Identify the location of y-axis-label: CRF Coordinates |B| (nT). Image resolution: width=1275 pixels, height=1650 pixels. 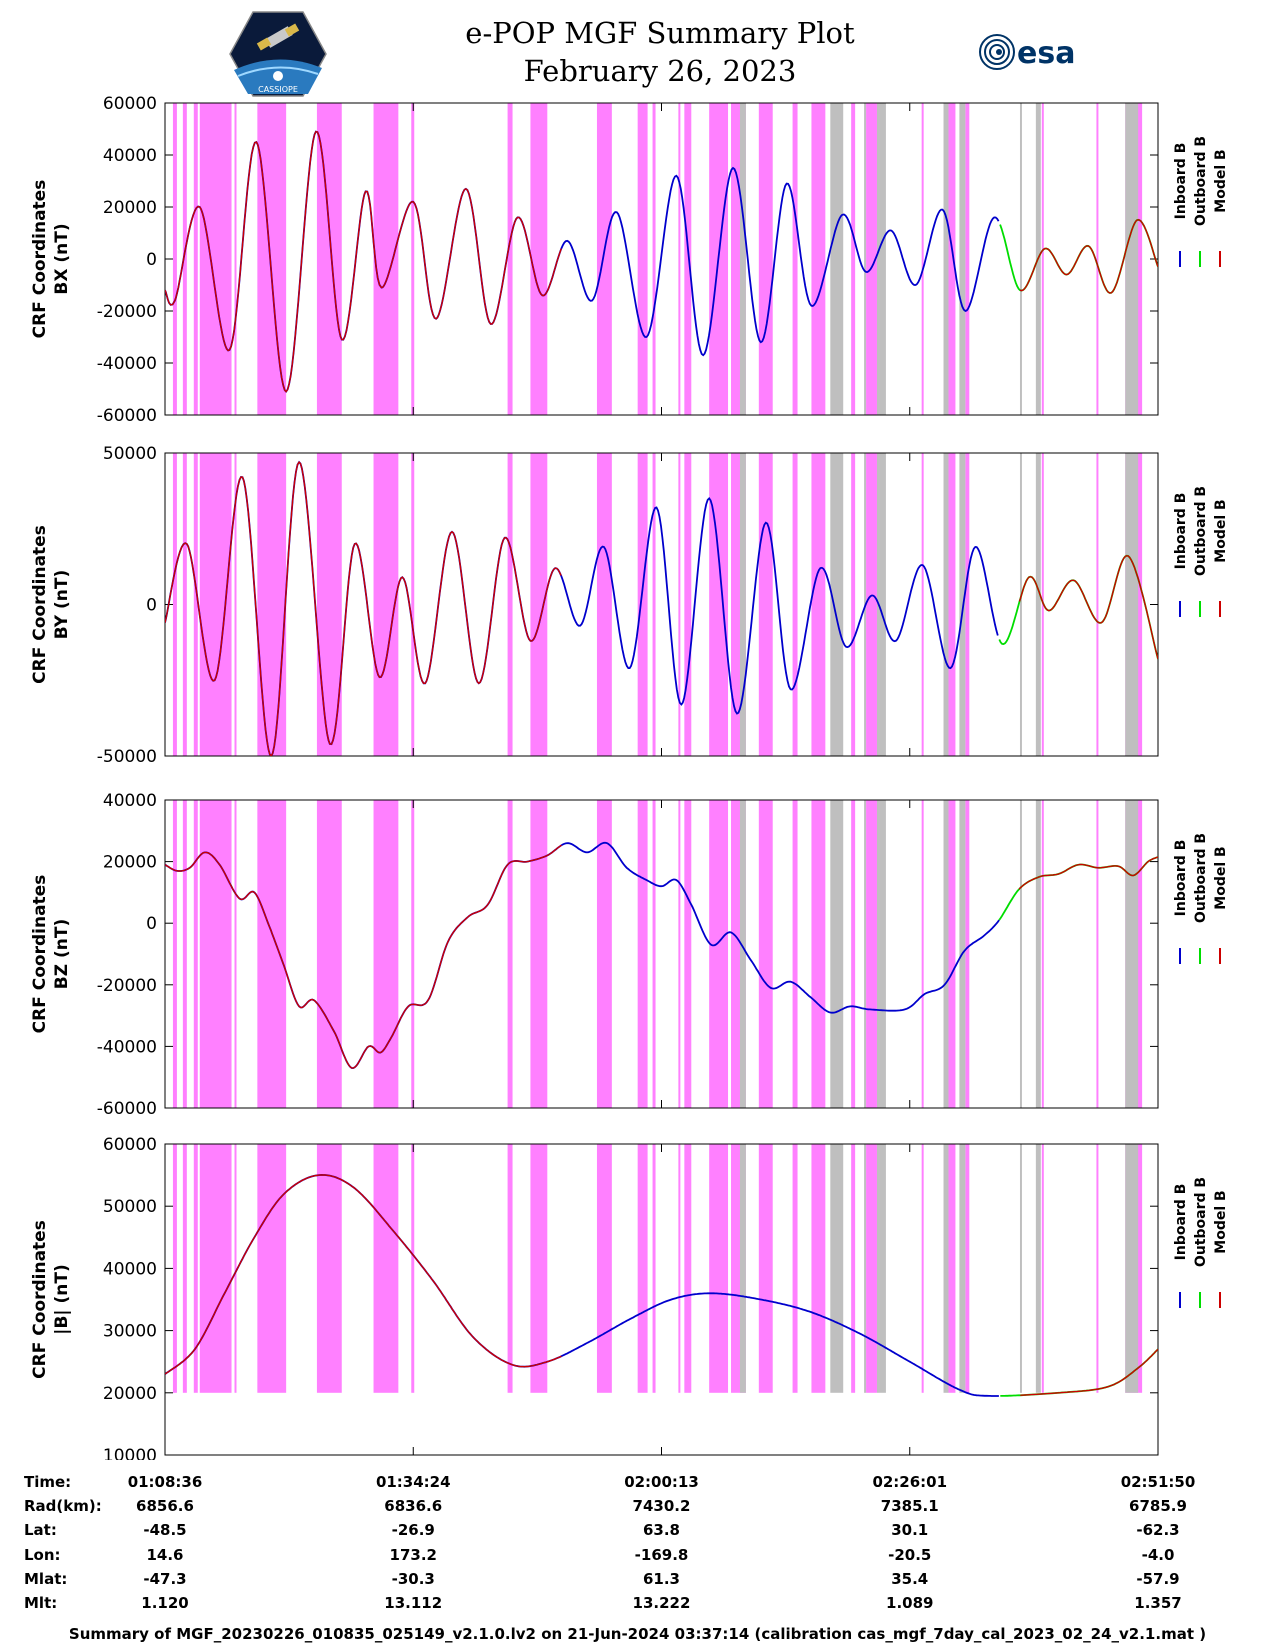
(51, 1299).